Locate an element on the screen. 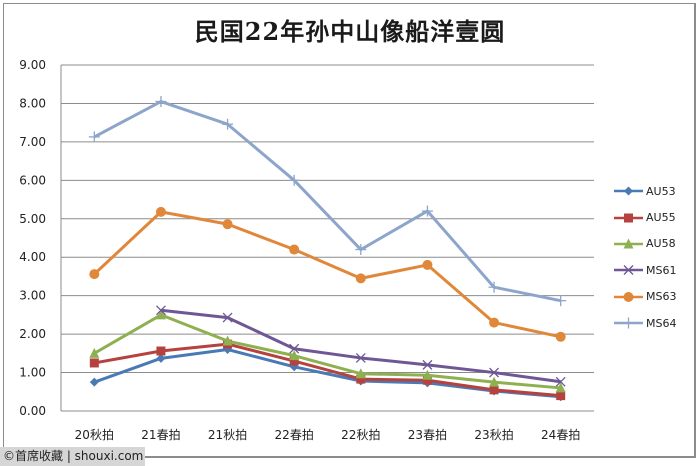 This screenshot has height=466, width=700. legend-label: AU55 is located at coordinates (661, 218).